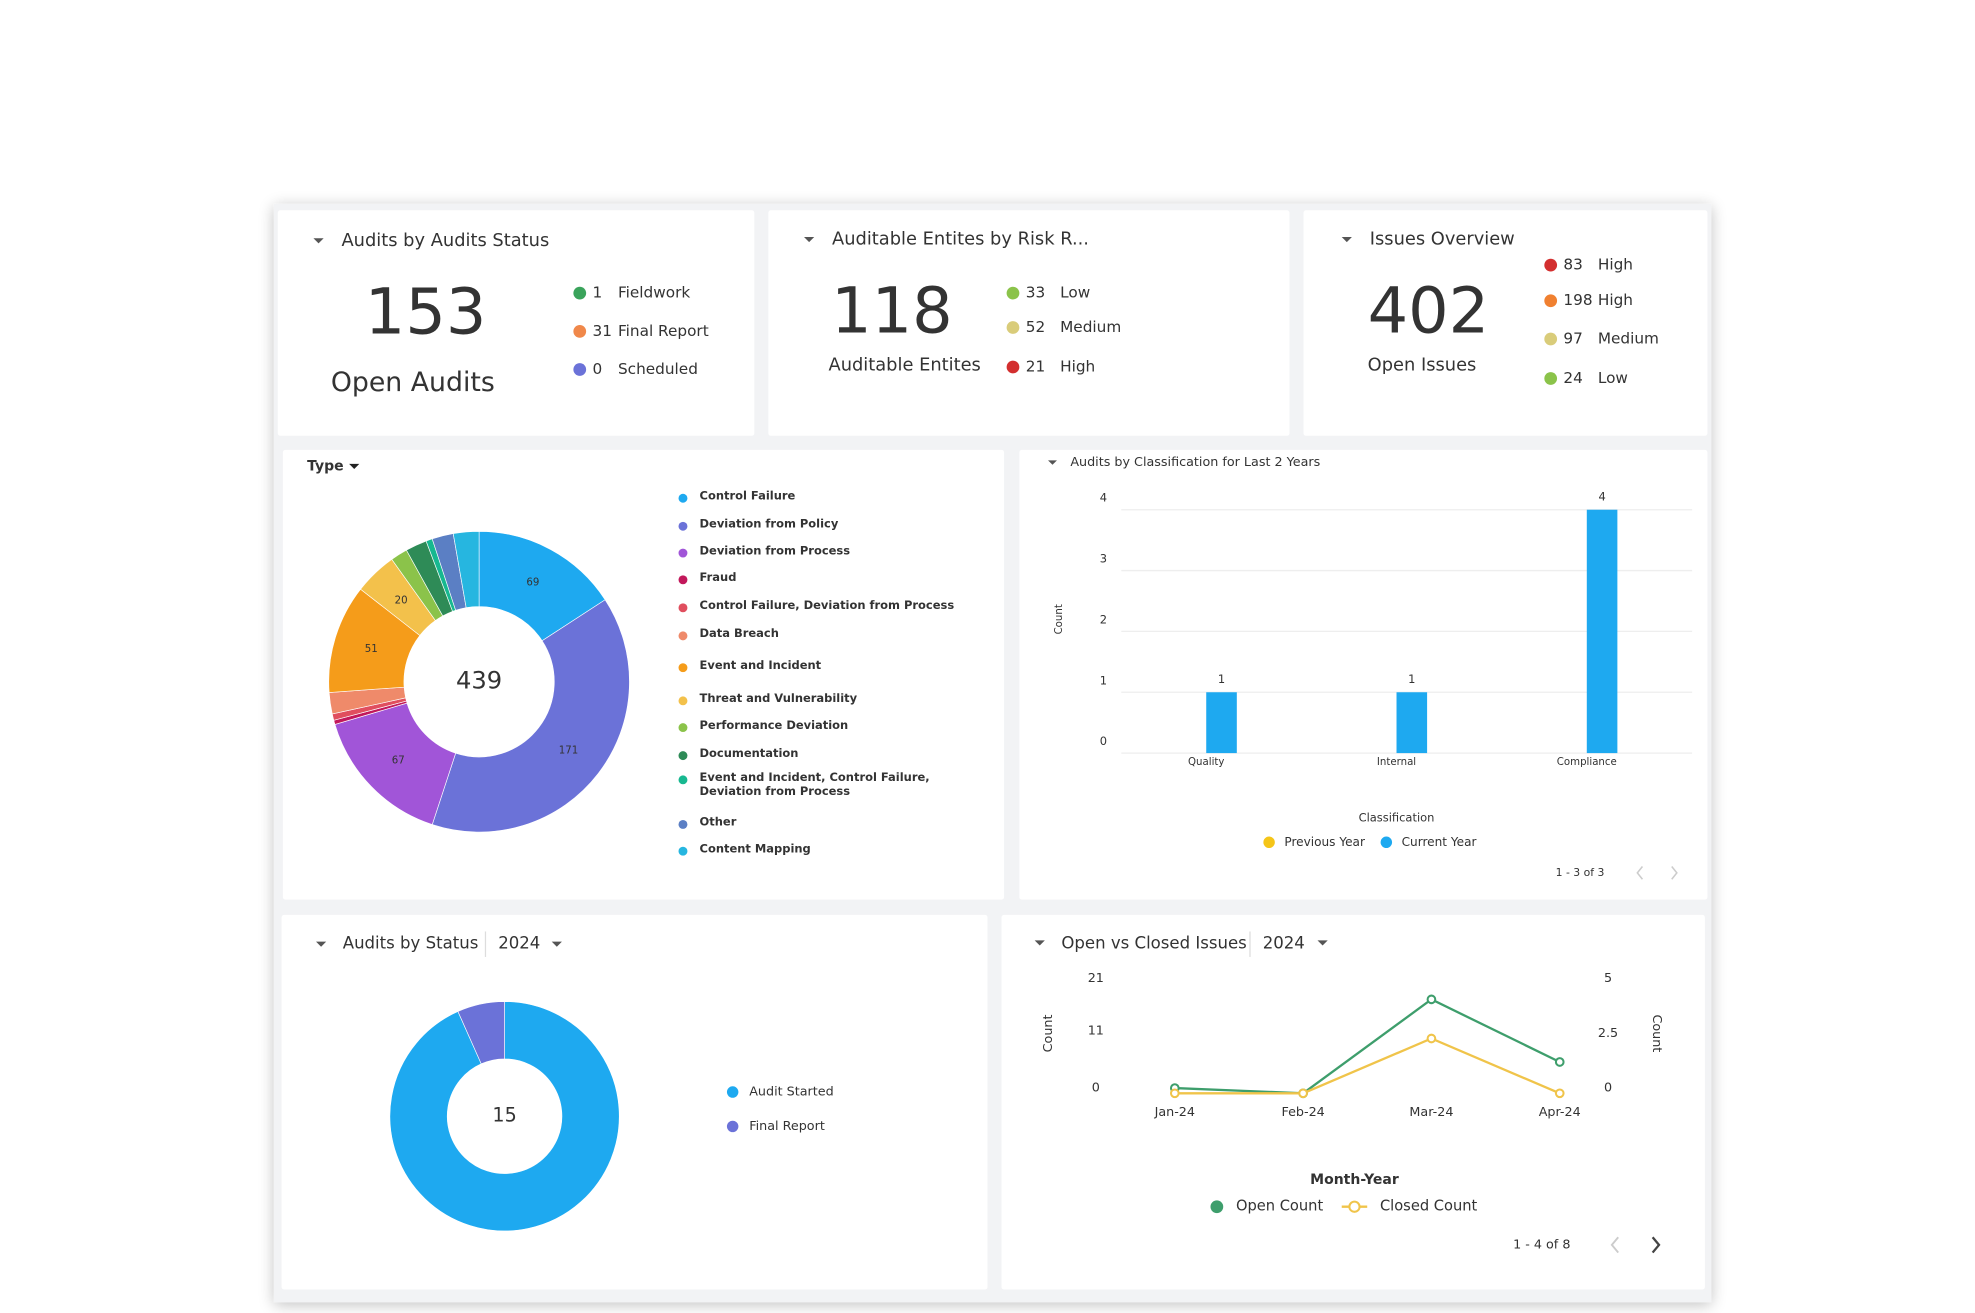 The height and width of the screenshot is (1313, 1975). Describe the element at coordinates (1103, 498) in the screenshot. I see `y-tick-label: 4` at that location.